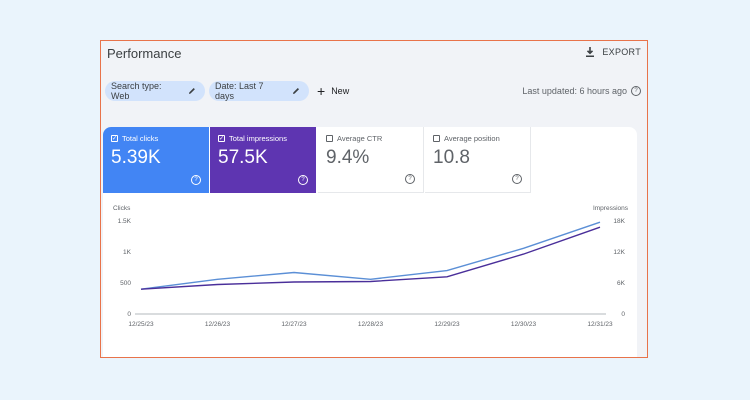 This screenshot has width=750, height=400. What do you see at coordinates (621, 283) in the screenshot?
I see `y-right-tick-label: 6K` at bounding box center [621, 283].